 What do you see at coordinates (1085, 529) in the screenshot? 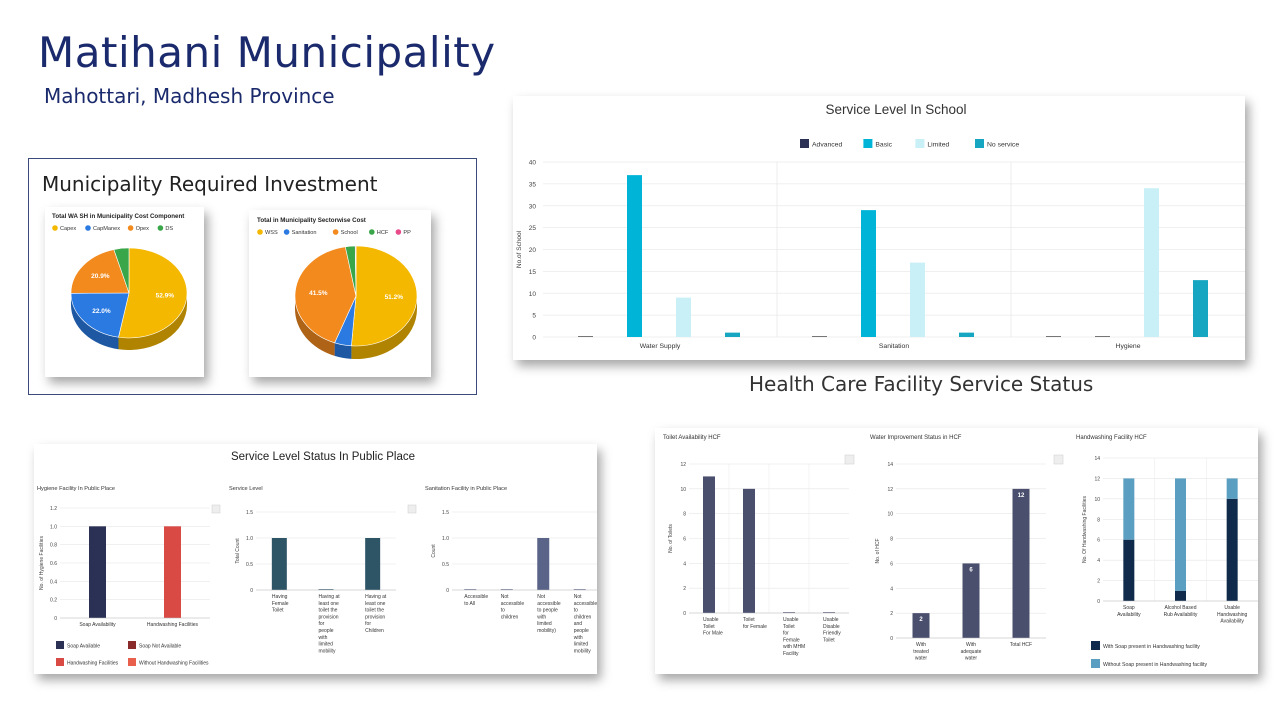
I see `y-axis-label: No. Of Handwashing Facilities` at bounding box center [1085, 529].